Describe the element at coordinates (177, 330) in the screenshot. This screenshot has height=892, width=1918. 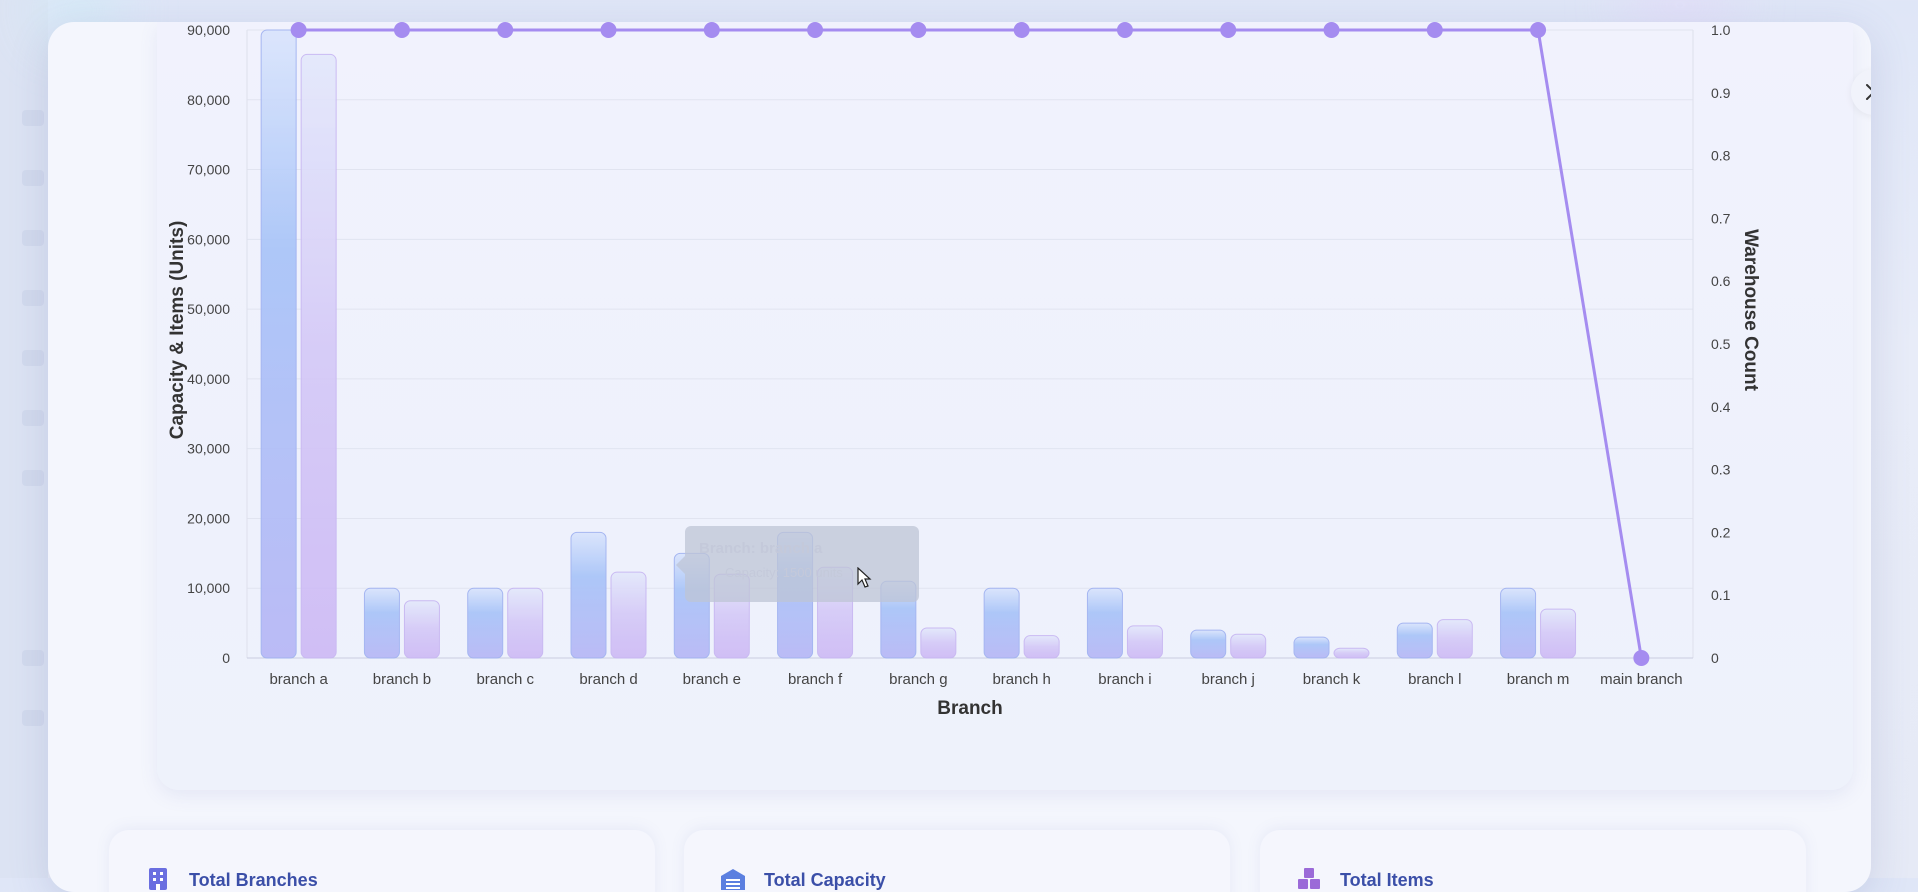
I see `y-axis-title: Capacity & Items (Units)` at that location.